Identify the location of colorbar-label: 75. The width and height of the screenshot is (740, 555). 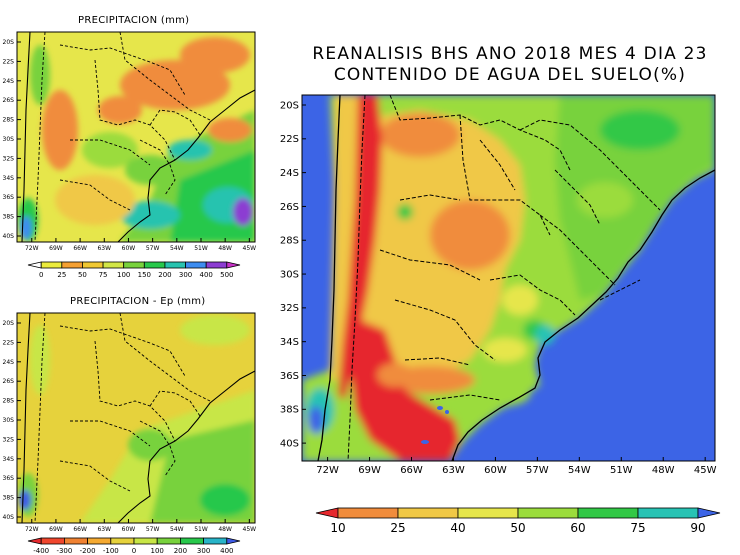
(103, 275).